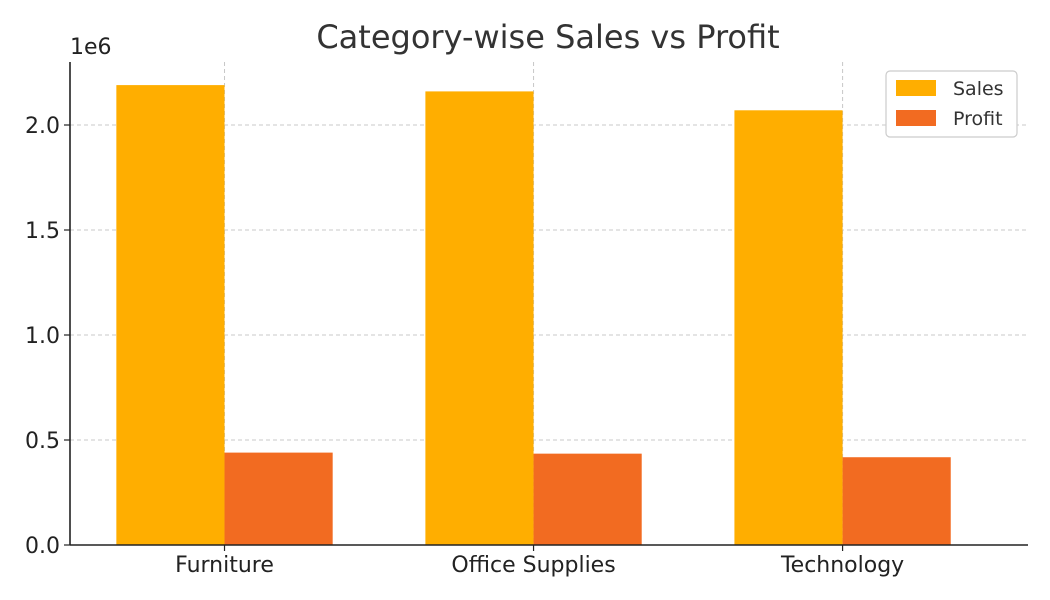 The image size is (1050, 600). Describe the element at coordinates (278, 498) in the screenshot. I see `bar-profit-furniture` at that location.